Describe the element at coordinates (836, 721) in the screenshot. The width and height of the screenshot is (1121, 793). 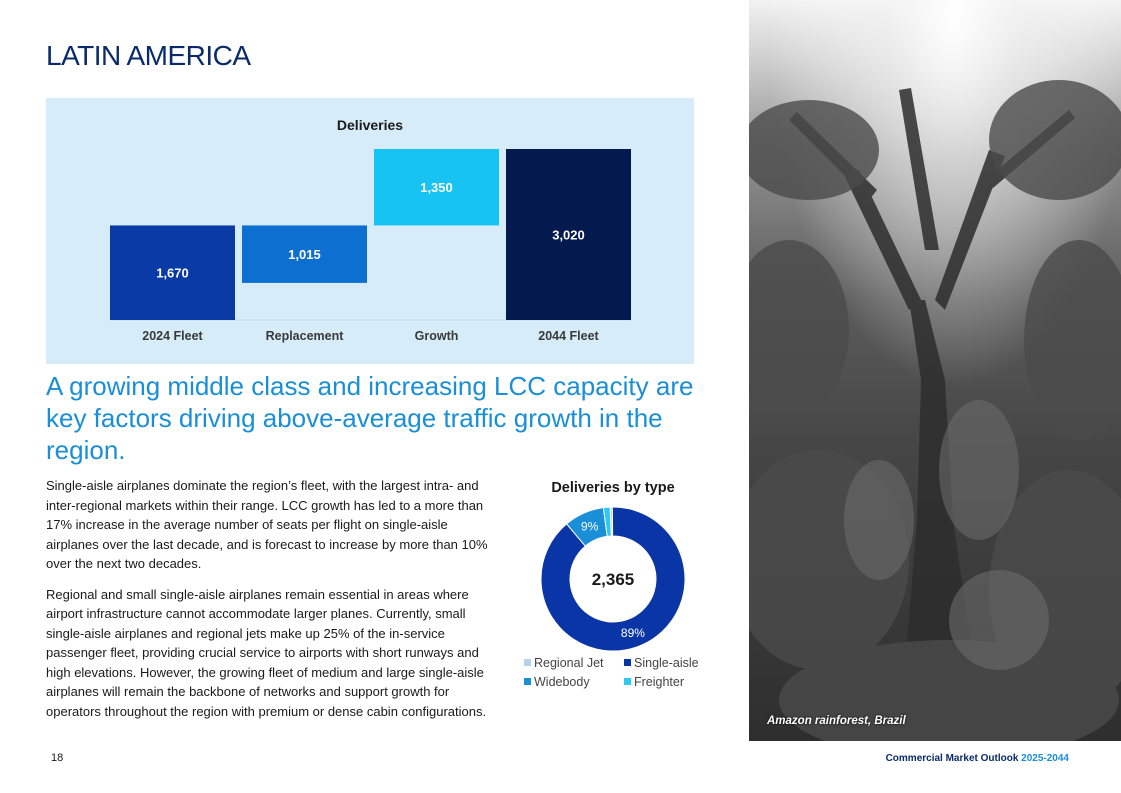
I see `photo-caption: Amazon rainforest, Brazil` at that location.